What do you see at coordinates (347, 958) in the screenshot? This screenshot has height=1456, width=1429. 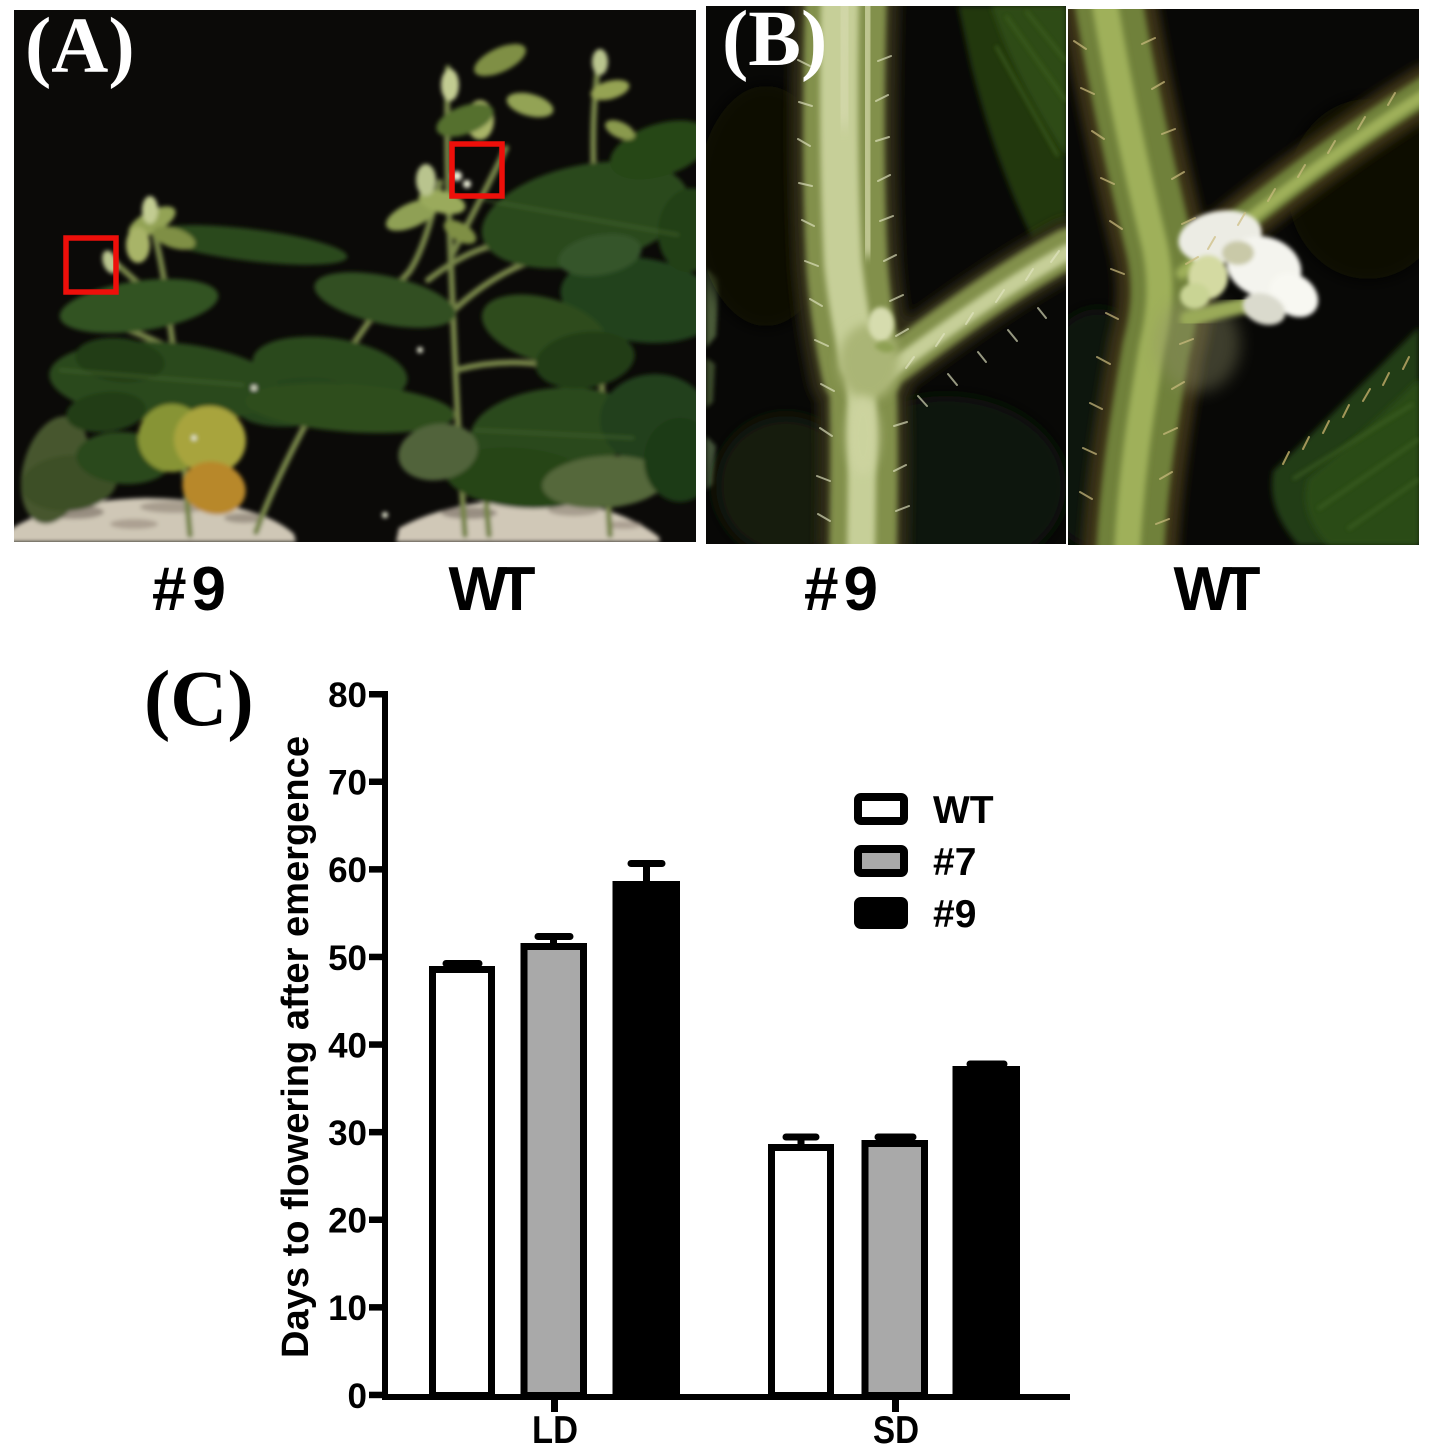 I see `svg-text: 50` at bounding box center [347, 958].